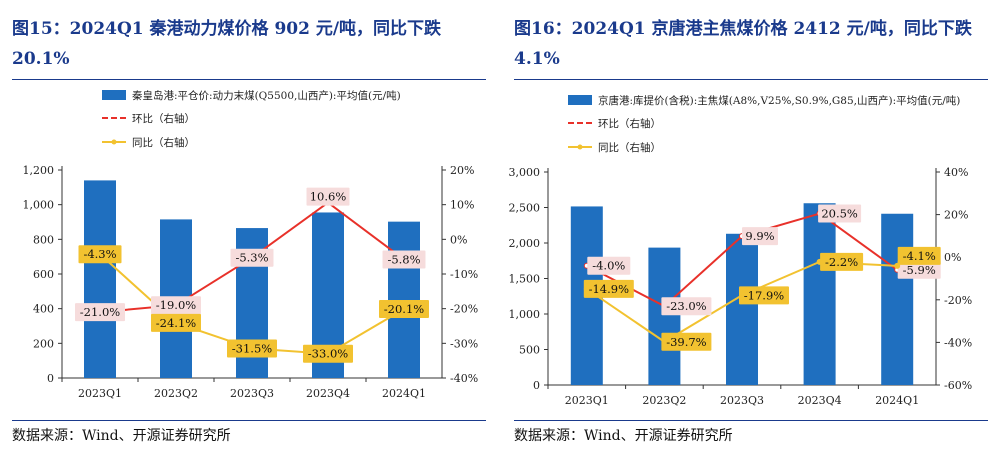  Describe the element at coordinates (742, 400) in the screenshot. I see `x-tick-label: 2023Q3` at that location.